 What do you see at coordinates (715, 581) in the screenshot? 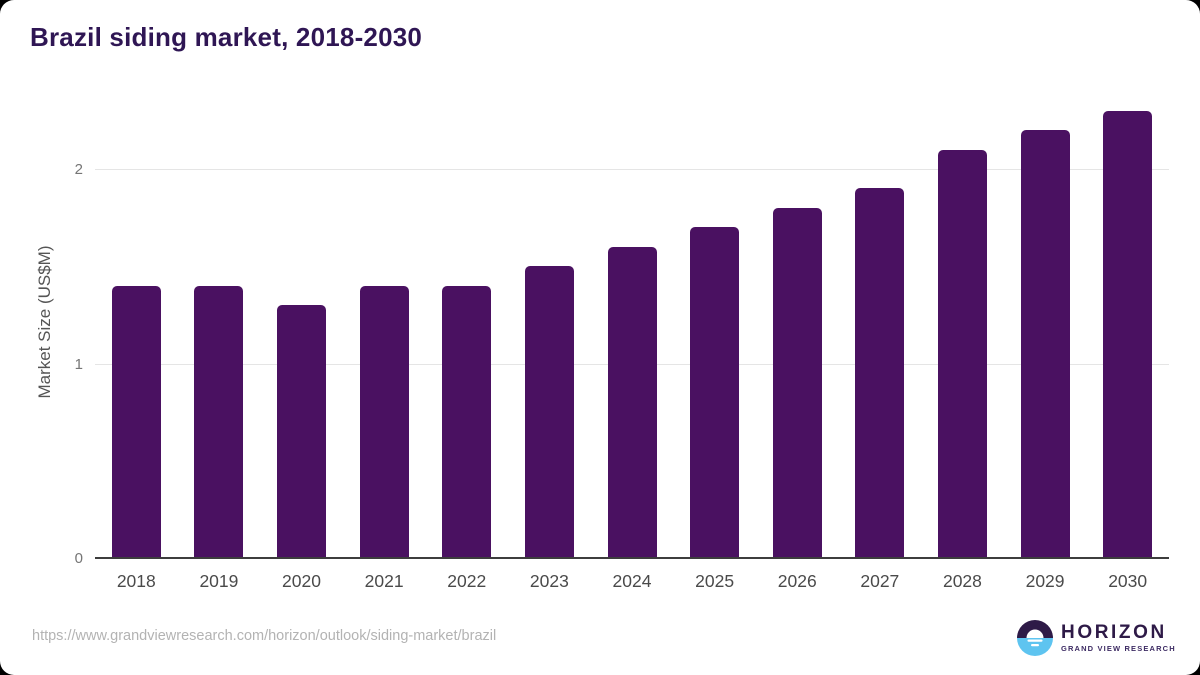
I see `x-tick-label-2025: 2025` at bounding box center [715, 581].